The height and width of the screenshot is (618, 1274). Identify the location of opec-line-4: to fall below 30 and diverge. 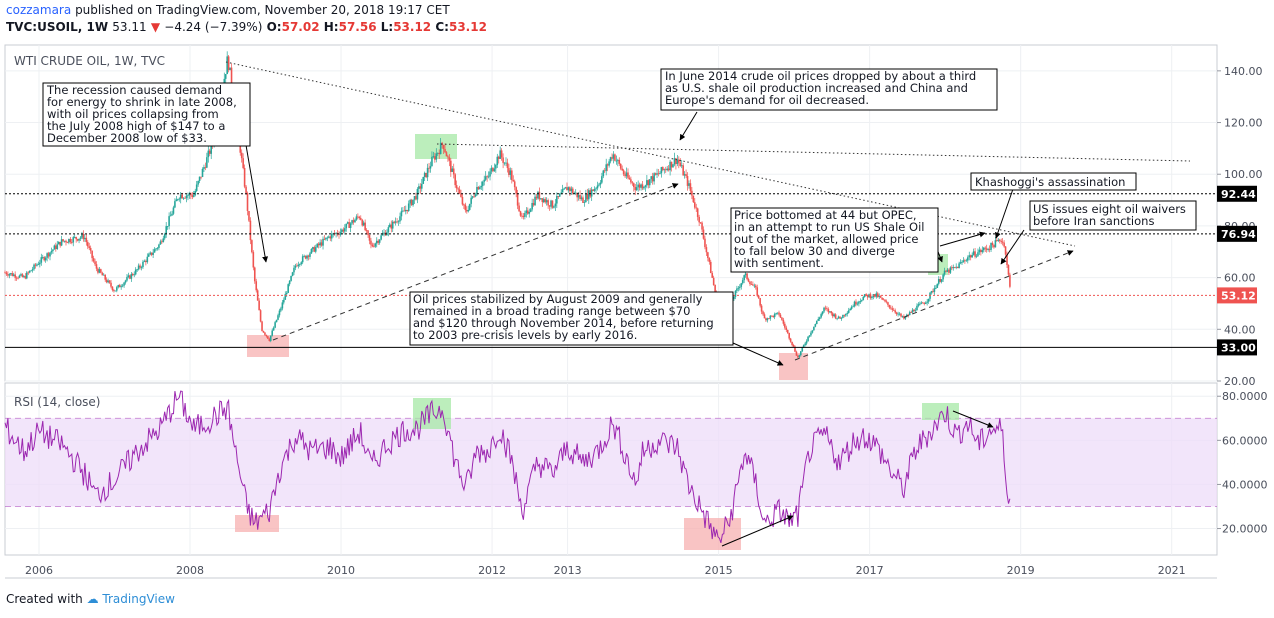
(814, 251).